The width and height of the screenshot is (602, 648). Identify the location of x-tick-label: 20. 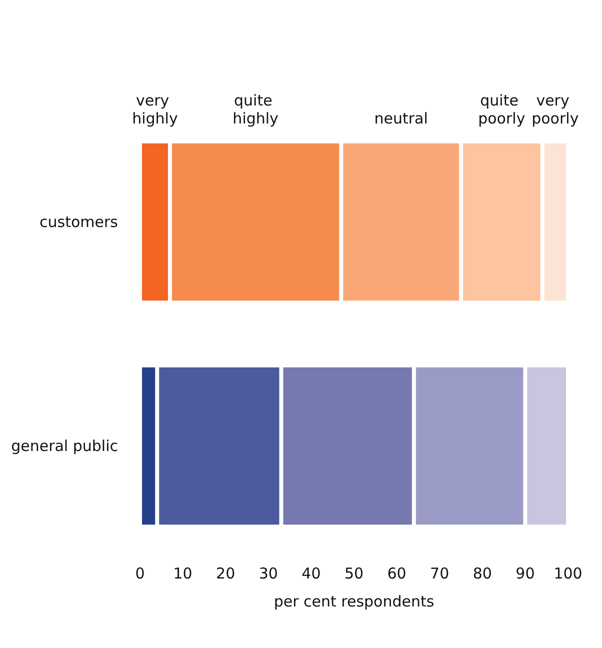
(226, 573).